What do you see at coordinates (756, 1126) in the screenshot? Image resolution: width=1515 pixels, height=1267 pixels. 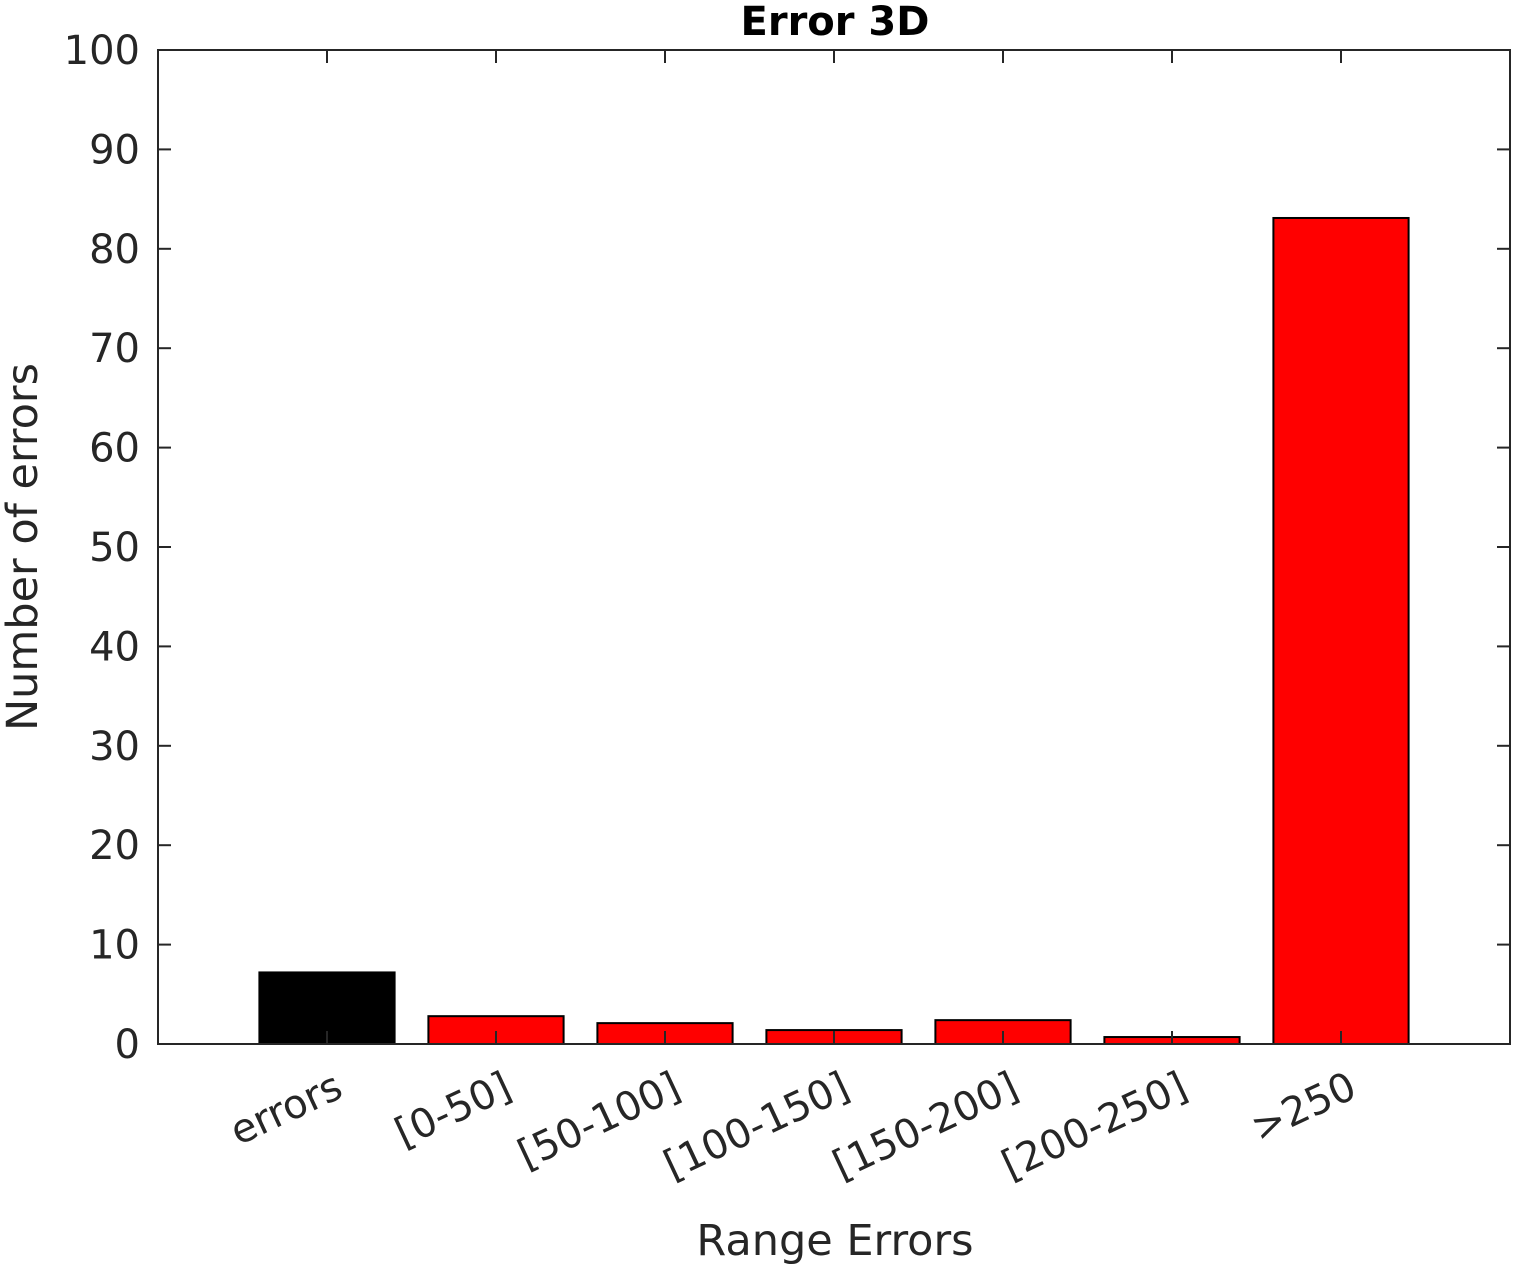 I see `x-tick-label-3: [100-150]` at bounding box center [756, 1126].